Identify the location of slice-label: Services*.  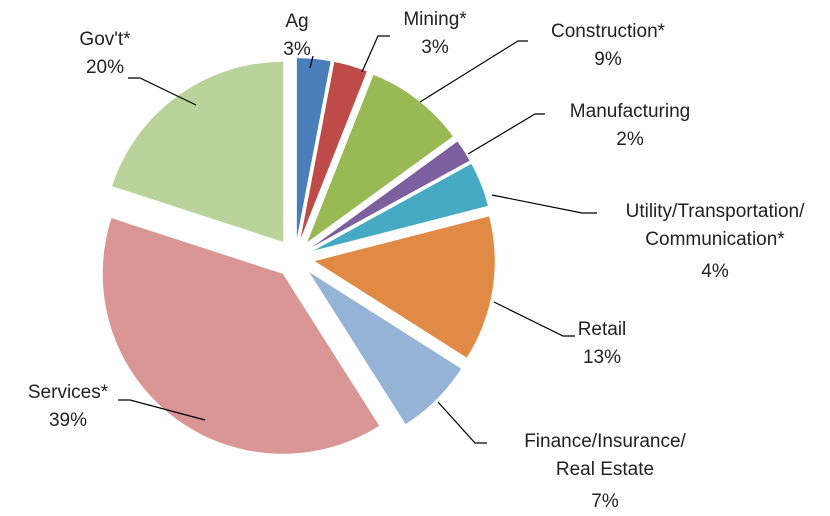
(68, 392).